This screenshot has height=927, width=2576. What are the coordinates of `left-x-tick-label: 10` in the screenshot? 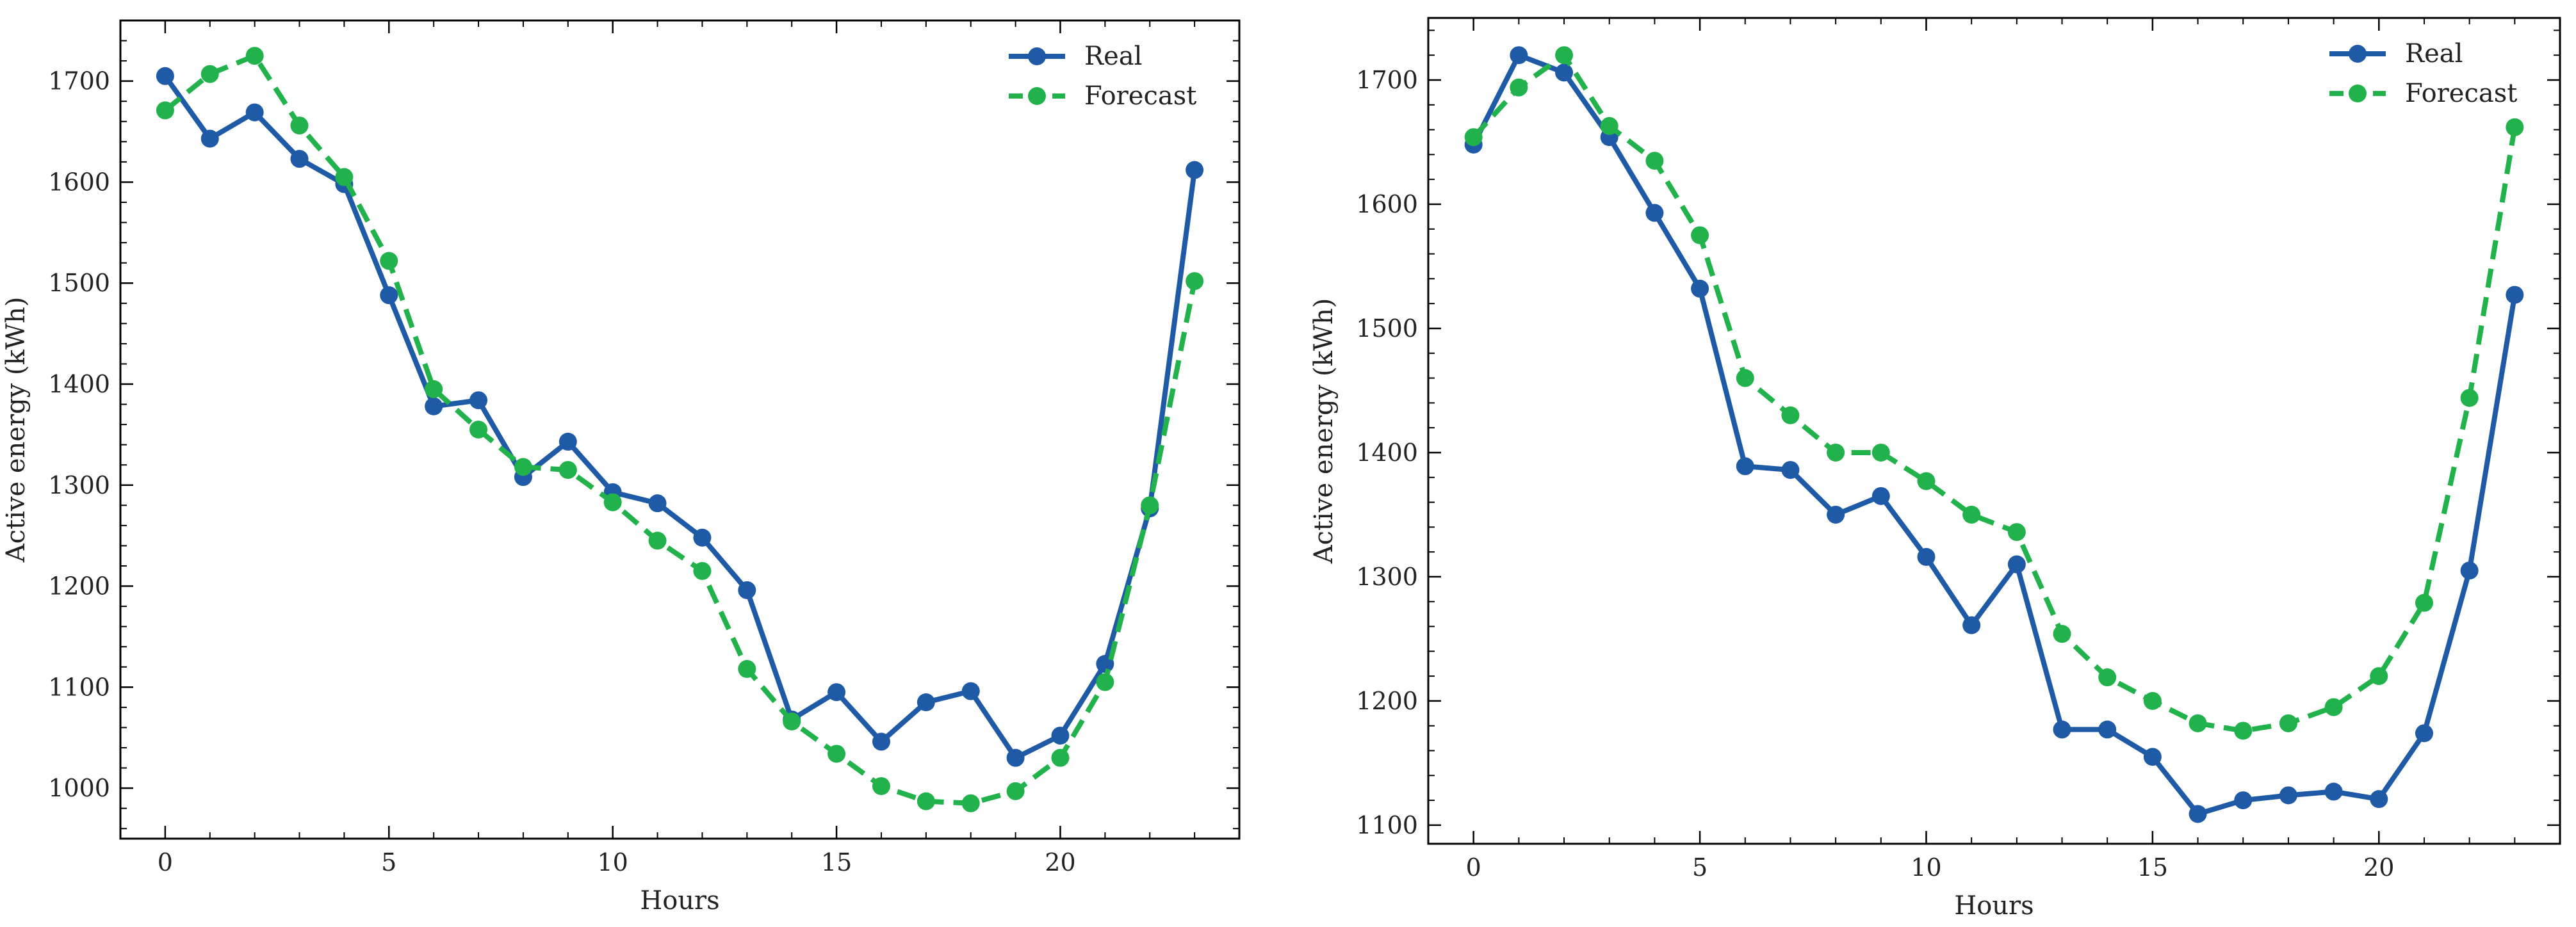 It's located at (613, 862).